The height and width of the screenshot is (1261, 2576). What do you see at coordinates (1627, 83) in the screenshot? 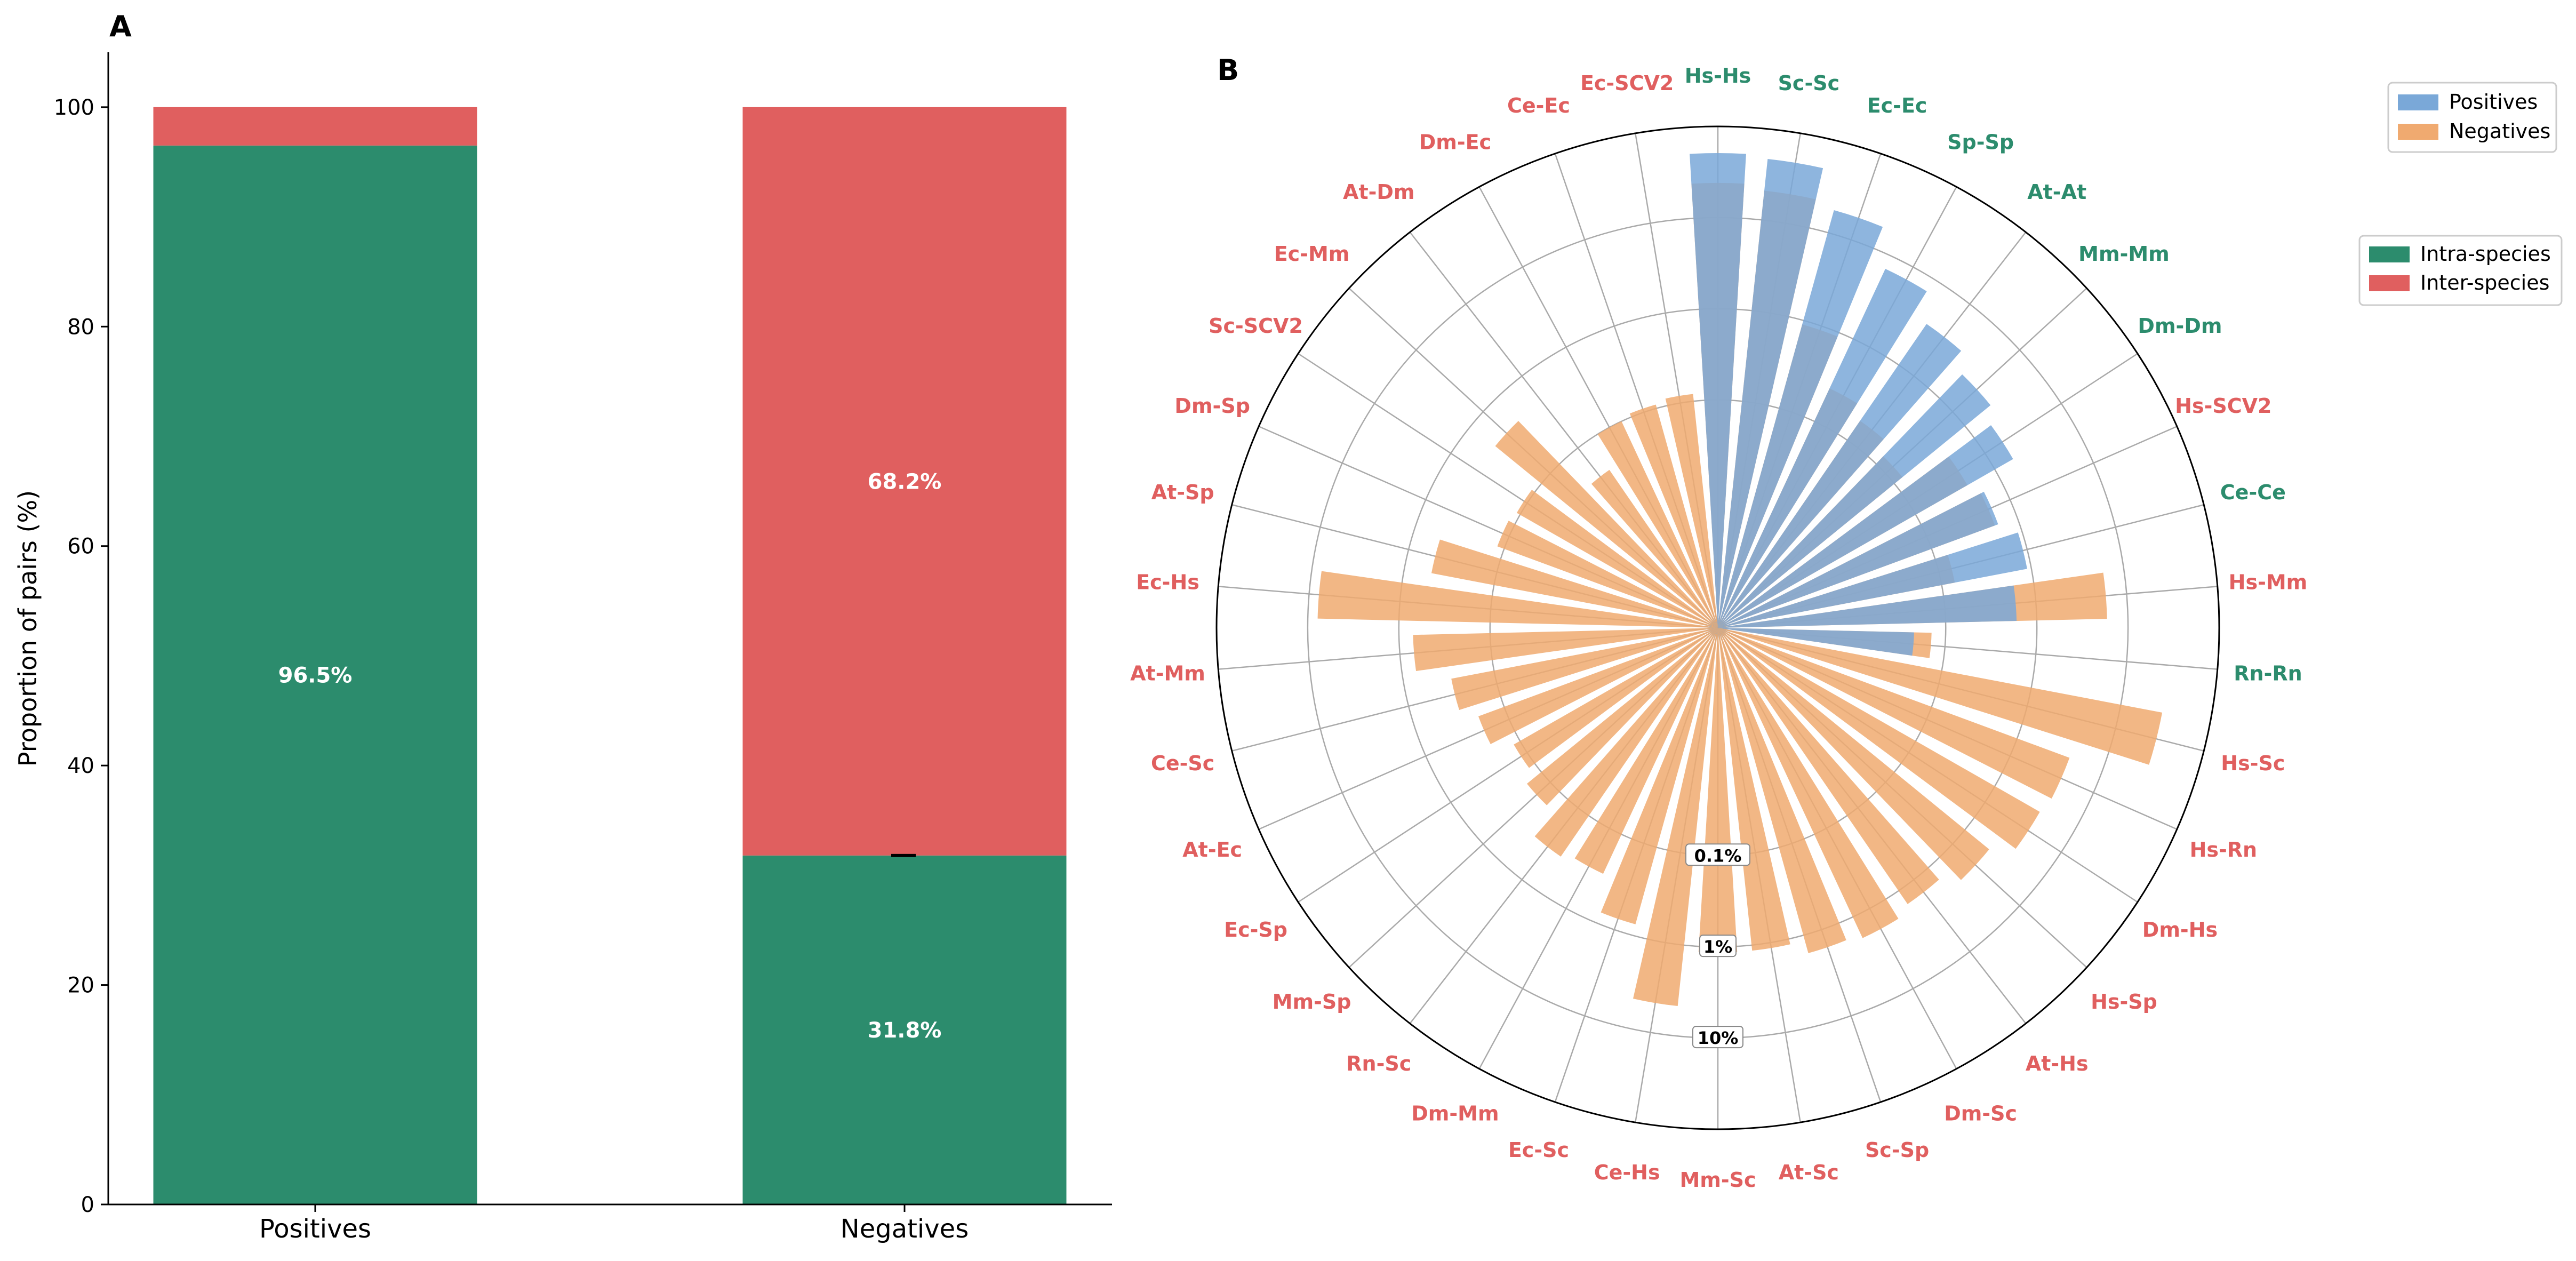
I see `category-label-ec-scv2: Ec-SCV2` at bounding box center [1627, 83].